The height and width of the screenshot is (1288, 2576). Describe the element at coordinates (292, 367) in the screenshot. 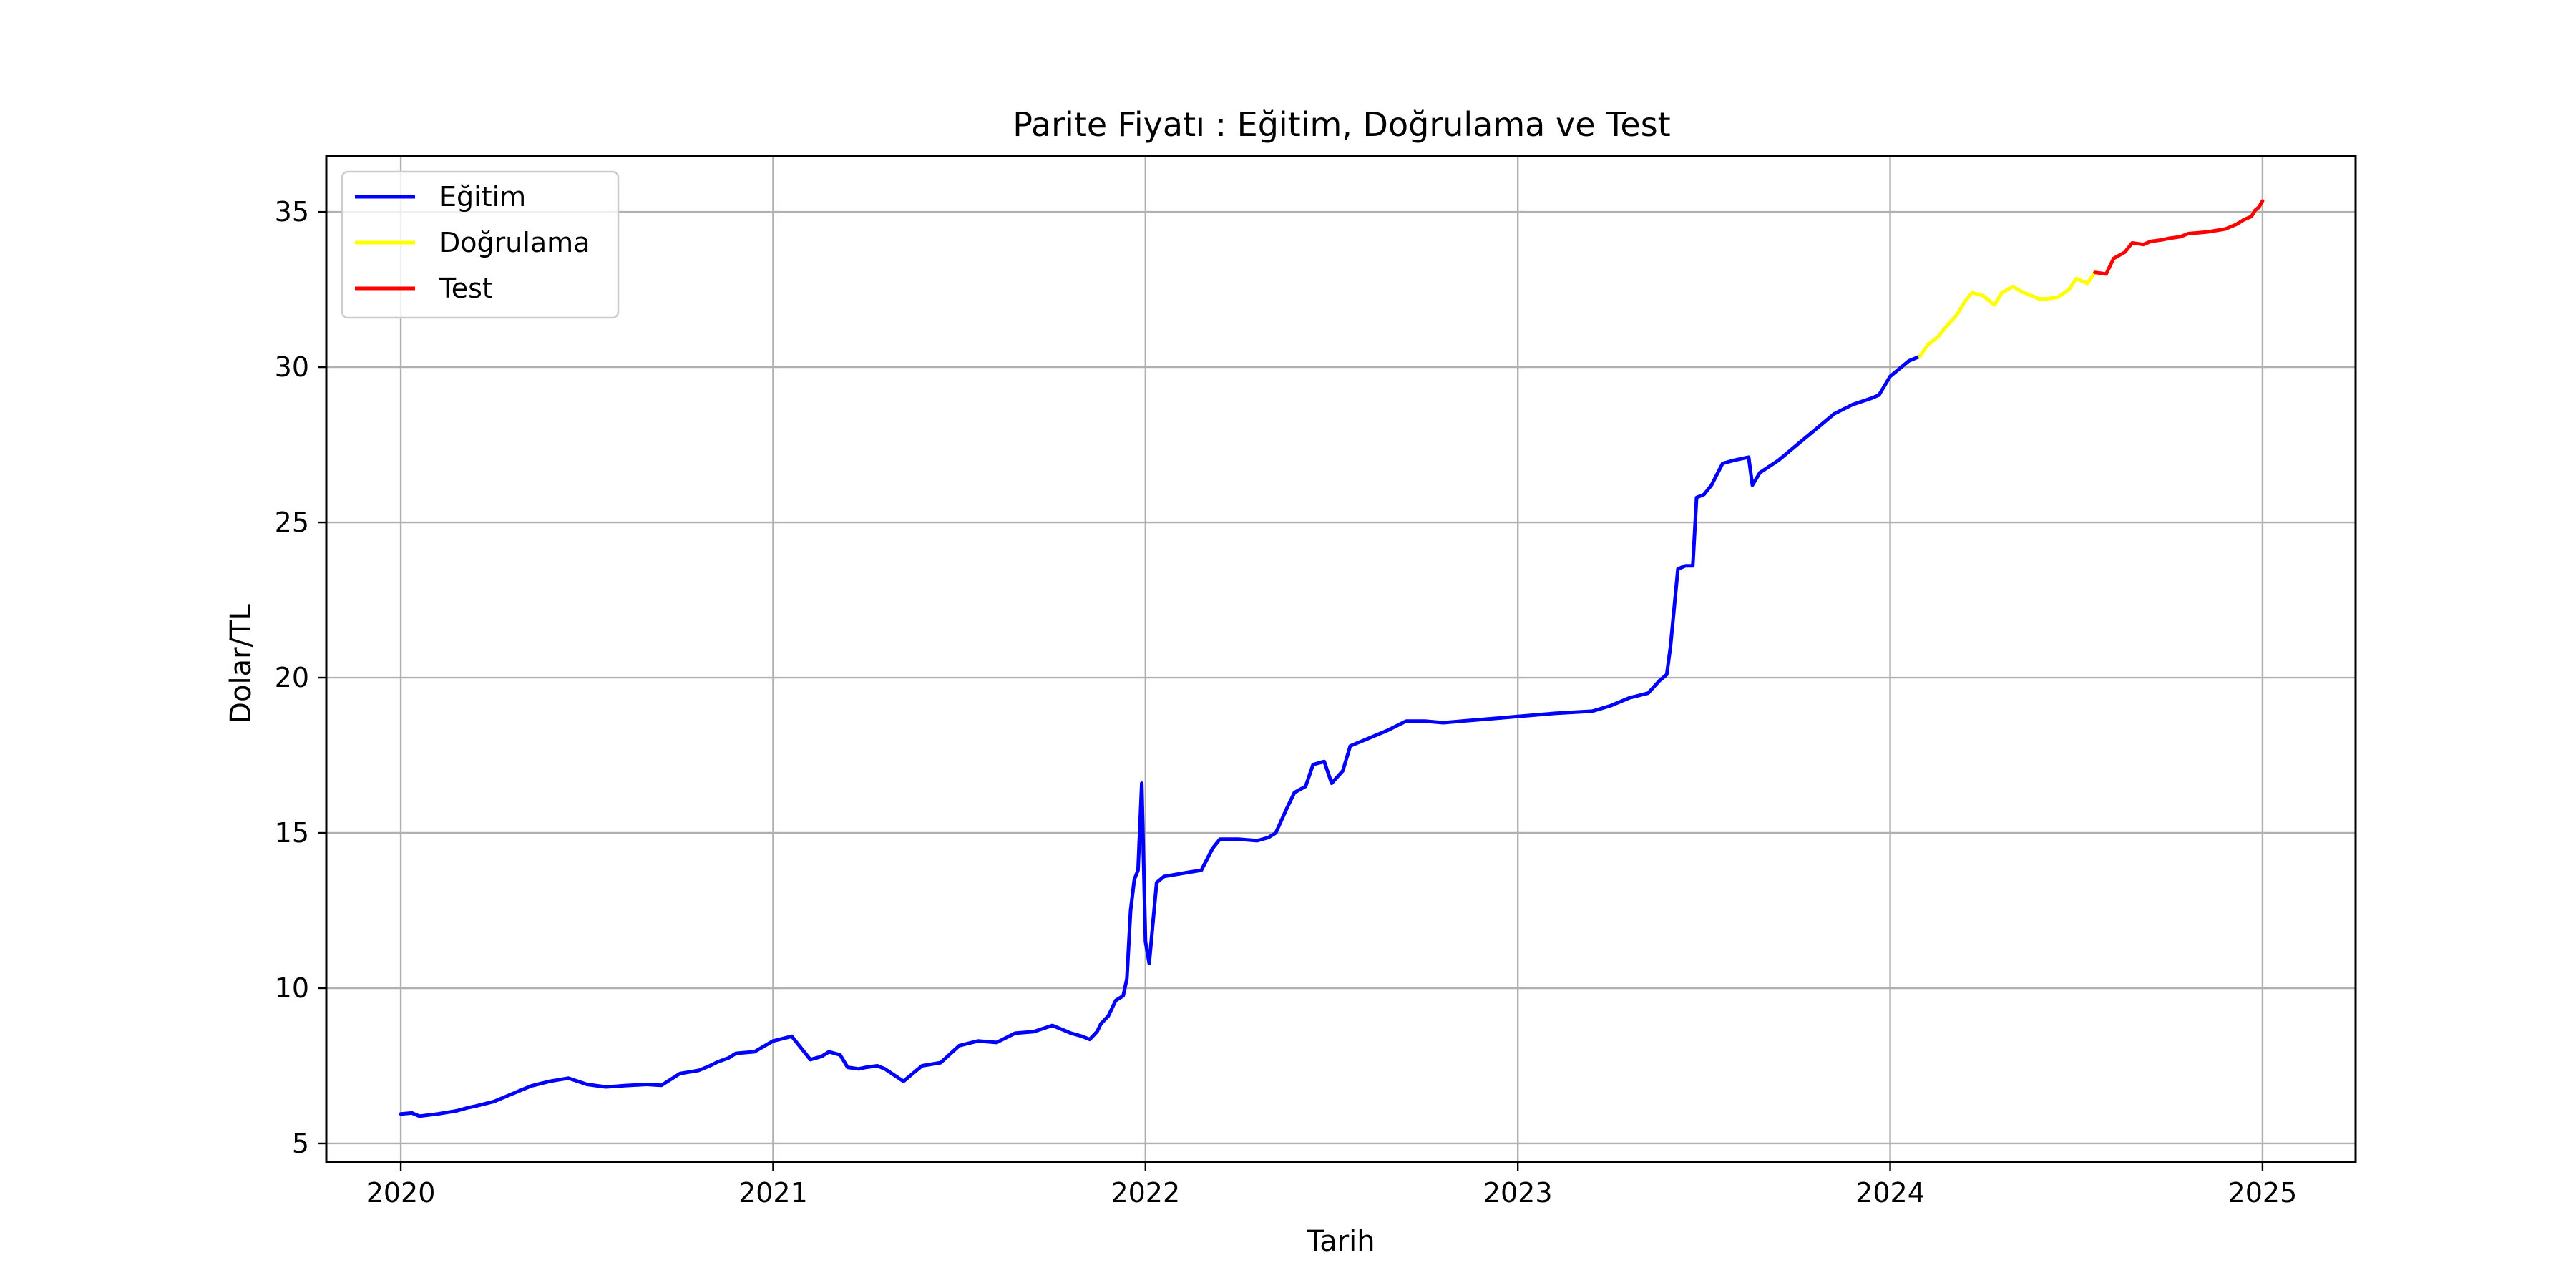

I see `y-tick-label: 30` at that location.